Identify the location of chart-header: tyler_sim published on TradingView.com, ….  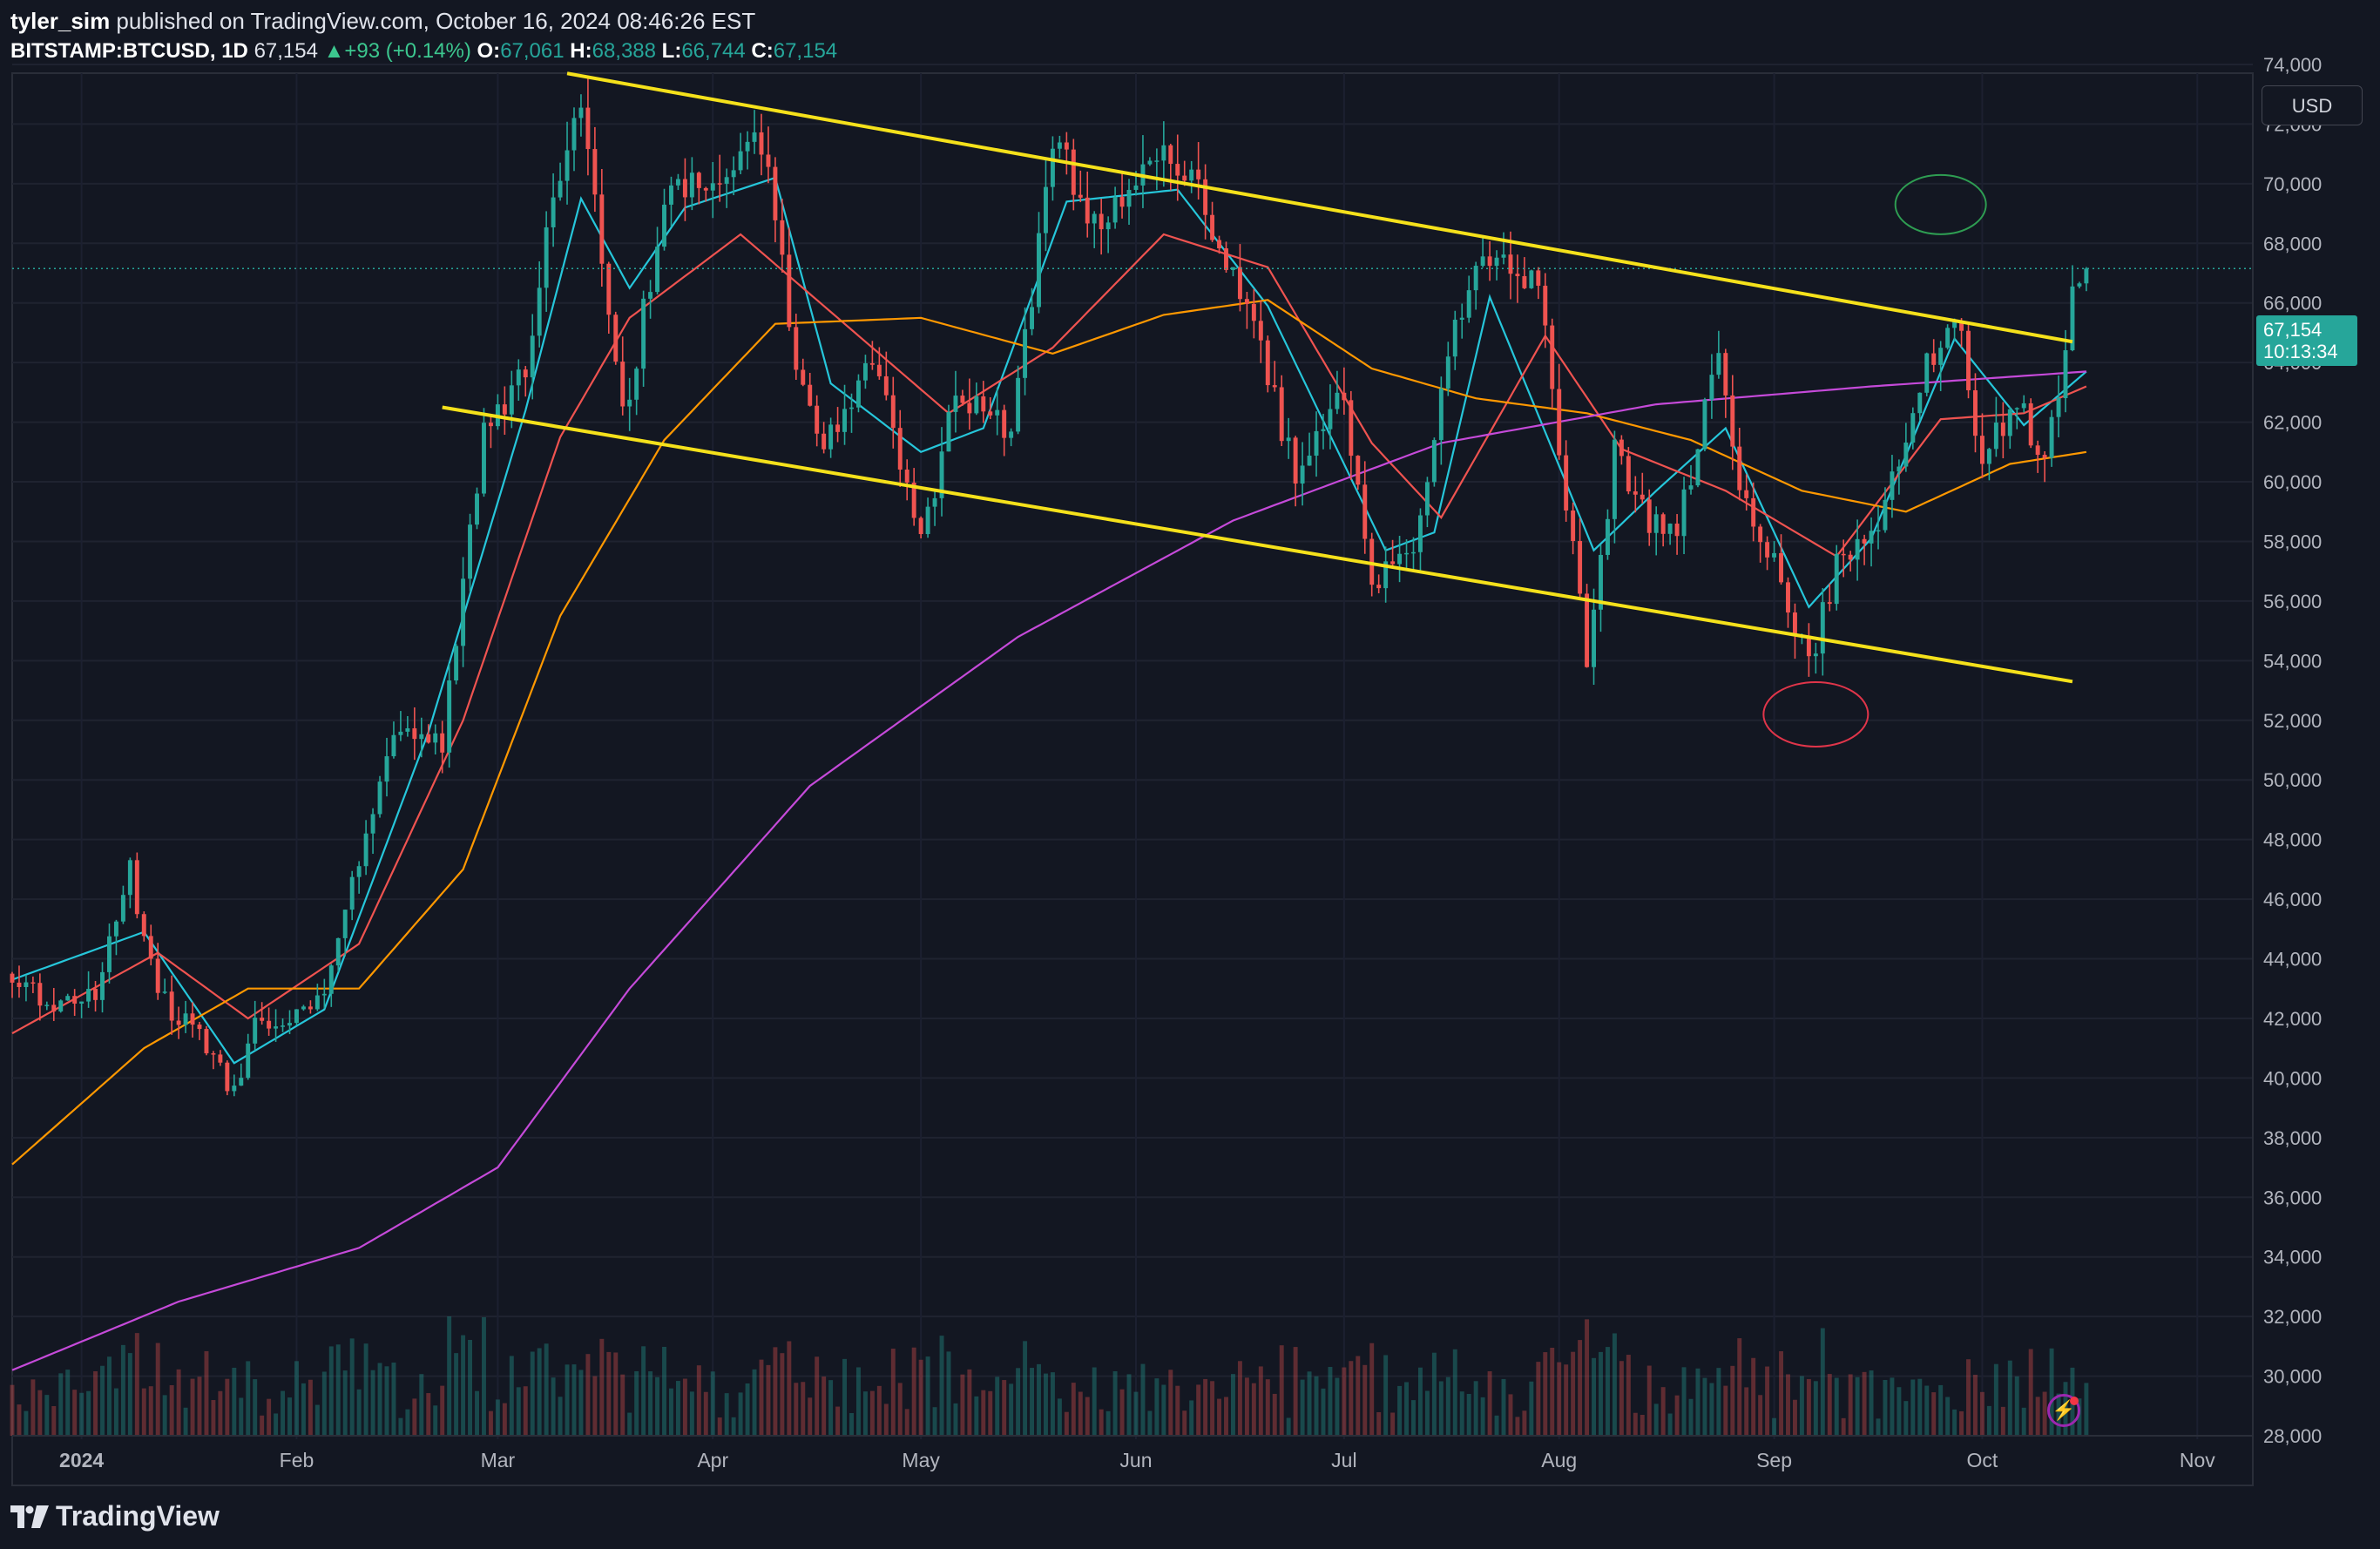
(423, 35).